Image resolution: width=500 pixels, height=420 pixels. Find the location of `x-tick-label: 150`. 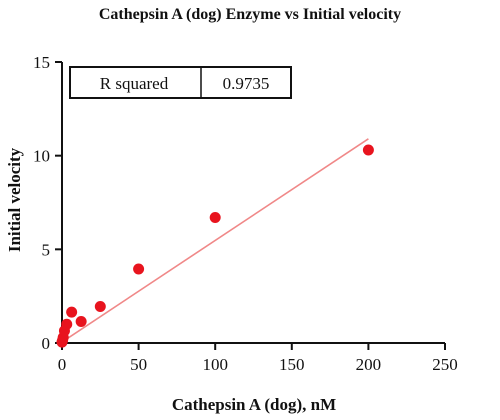

x-tick-label: 150 is located at coordinates (292, 364).